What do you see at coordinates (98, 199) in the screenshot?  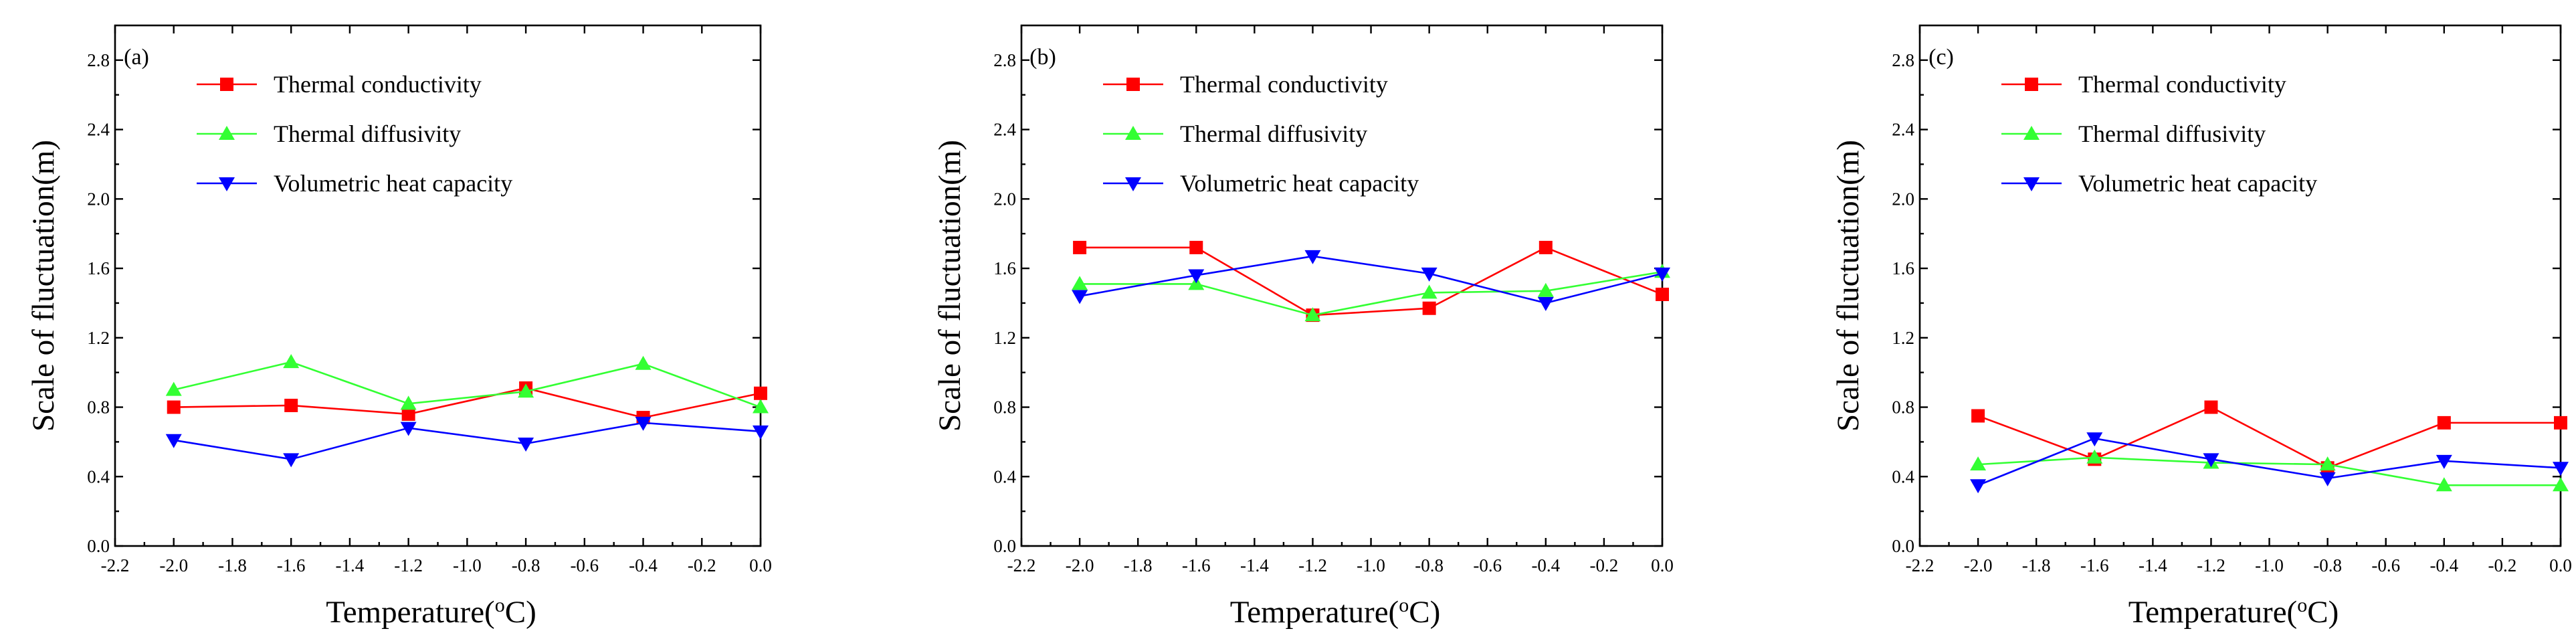 I see `y-tick-label: 2.0` at bounding box center [98, 199].